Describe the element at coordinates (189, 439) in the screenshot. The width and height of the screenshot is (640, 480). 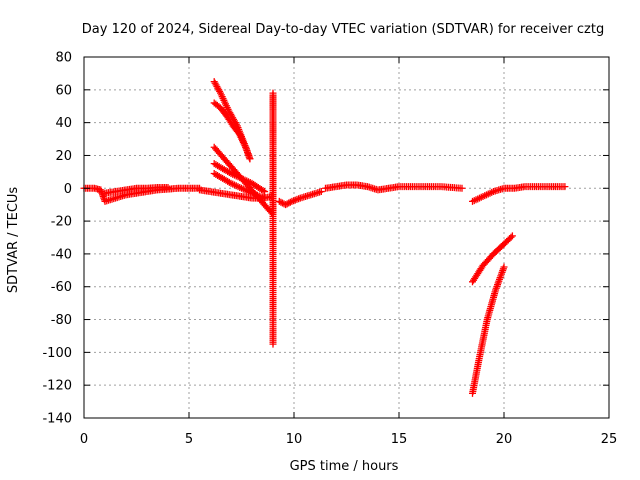
I see `x-tick-label: 5` at that location.